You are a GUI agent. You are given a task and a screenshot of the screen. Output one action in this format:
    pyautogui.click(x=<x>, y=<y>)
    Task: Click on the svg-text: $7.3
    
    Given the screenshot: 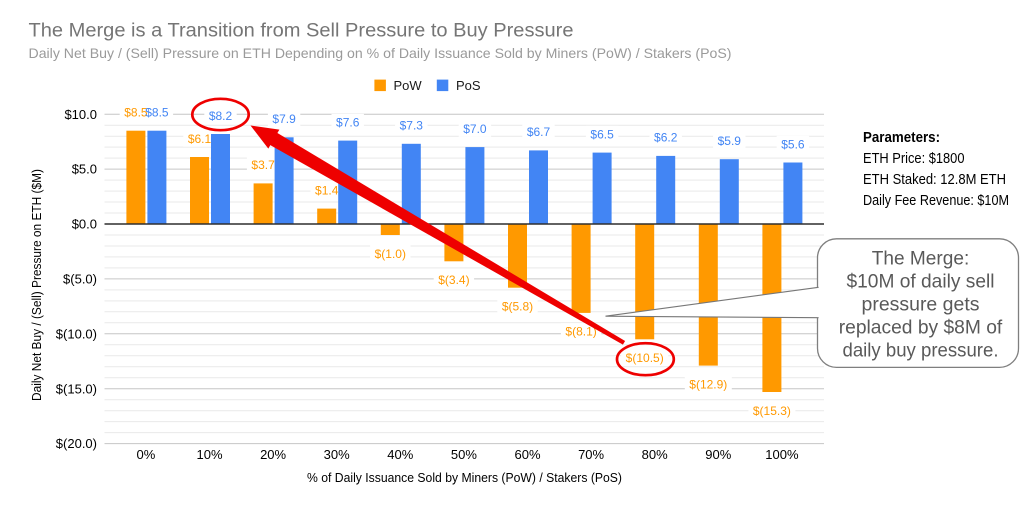 What is the action you would take?
    pyautogui.click(x=412, y=126)
    